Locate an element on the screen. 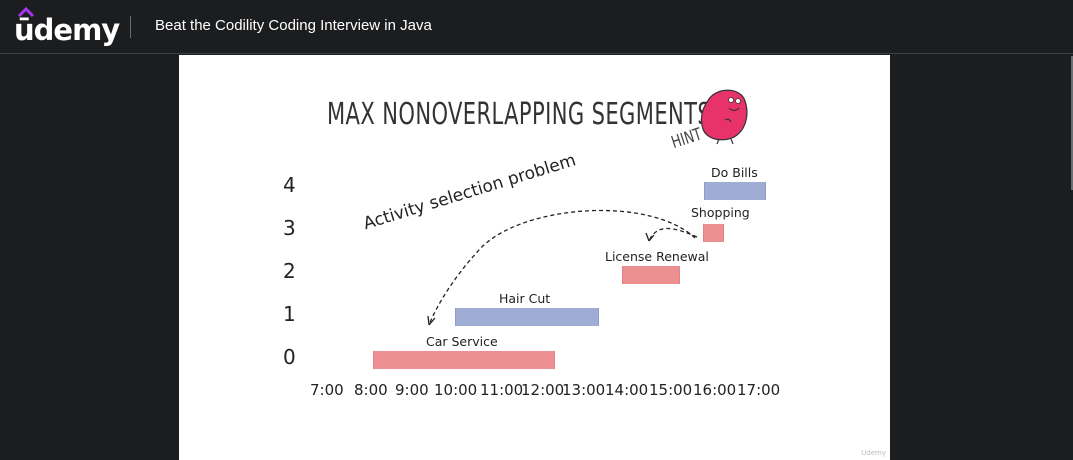  segment-label-car-service: Car Service is located at coordinates (462, 341).